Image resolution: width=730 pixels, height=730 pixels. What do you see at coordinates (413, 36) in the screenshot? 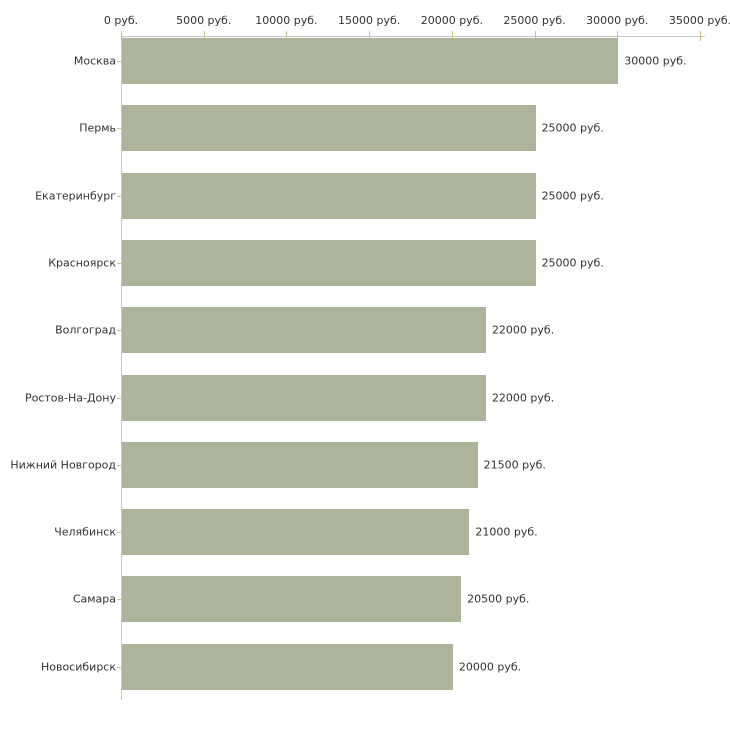
I see `x-axis-line` at bounding box center [413, 36].